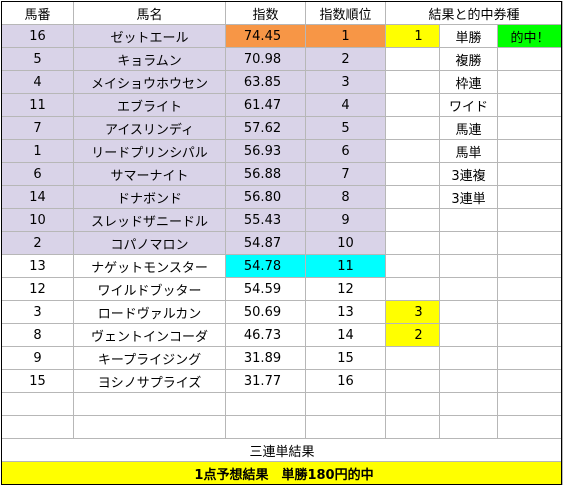 The width and height of the screenshot is (564, 487). Describe the element at coordinates (149, 151) in the screenshot. I see `horse-name-cell: リードプリンシパル` at that location.